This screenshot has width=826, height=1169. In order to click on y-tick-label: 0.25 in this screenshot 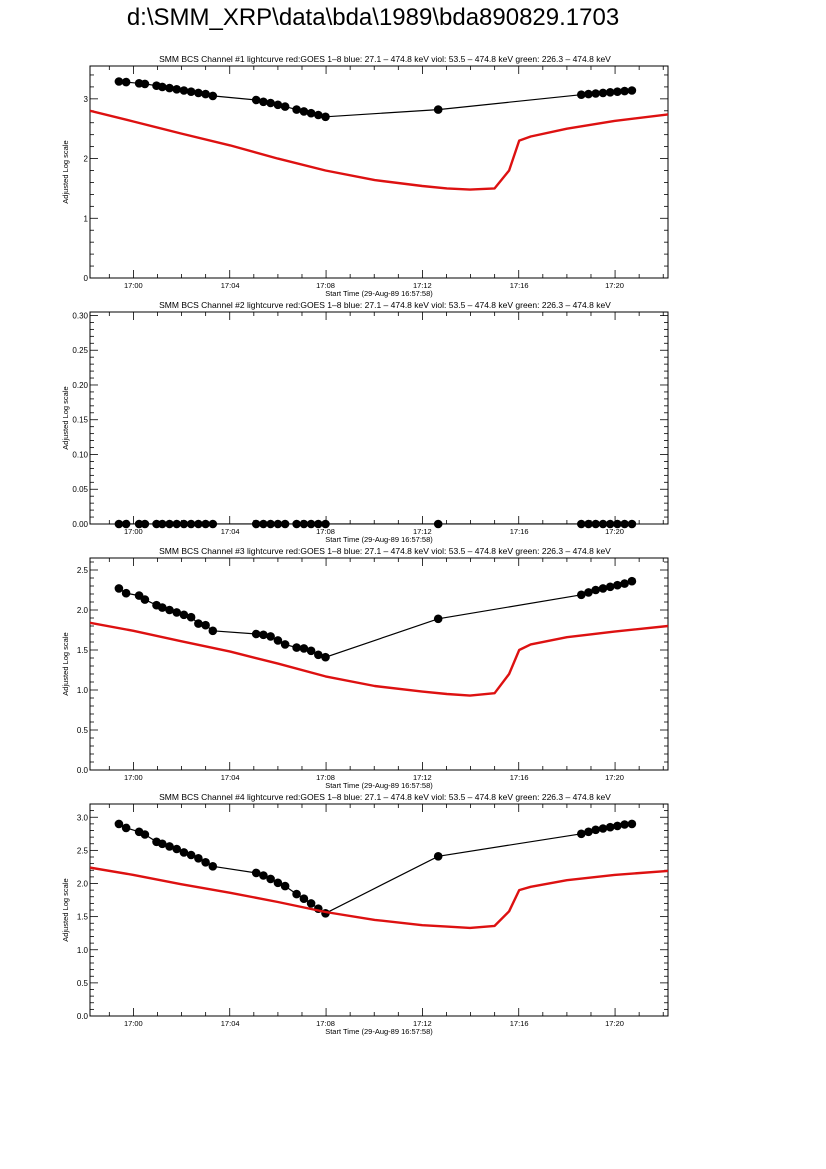, I will do `click(80, 350)`.